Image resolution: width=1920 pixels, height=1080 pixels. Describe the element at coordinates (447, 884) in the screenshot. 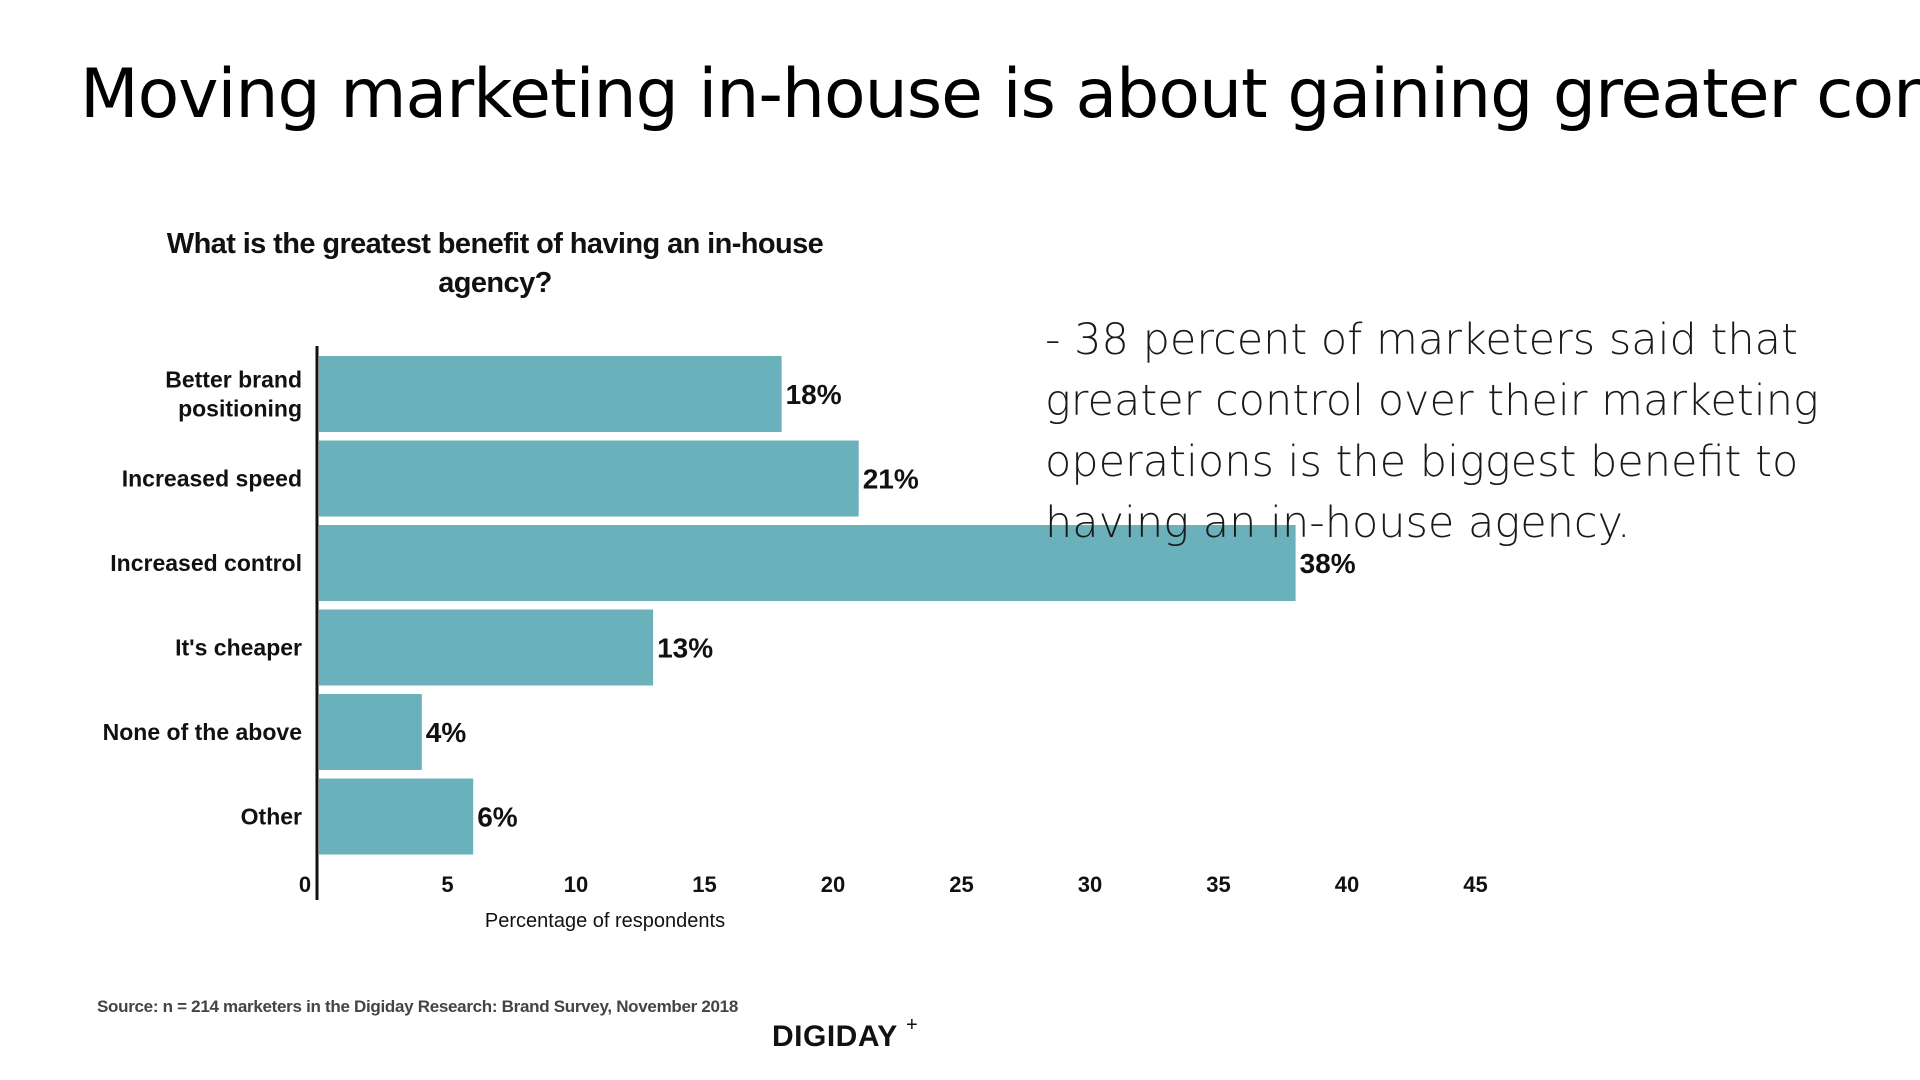

I see `x-tick-label: 5` at that location.